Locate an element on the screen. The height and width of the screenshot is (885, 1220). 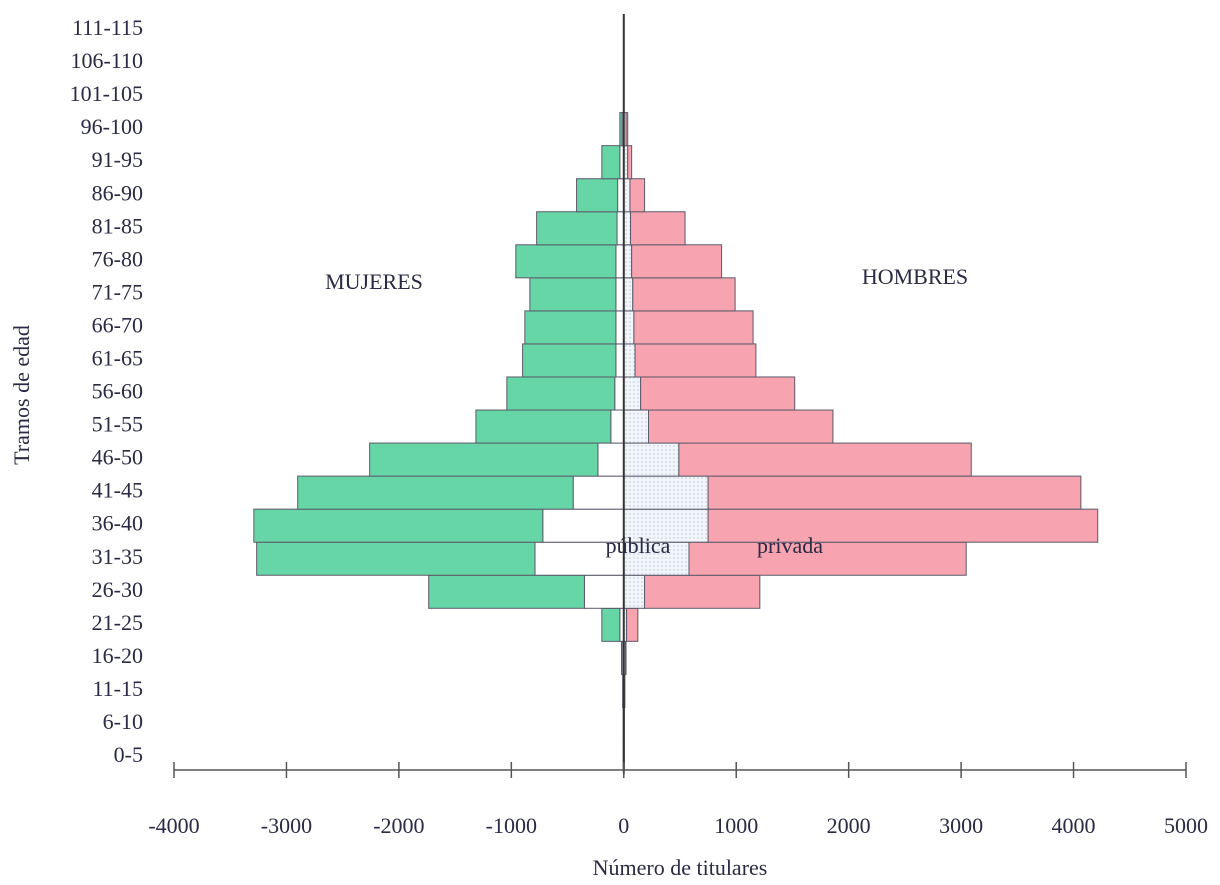
x-tick-label: -1000 is located at coordinates (511, 825).